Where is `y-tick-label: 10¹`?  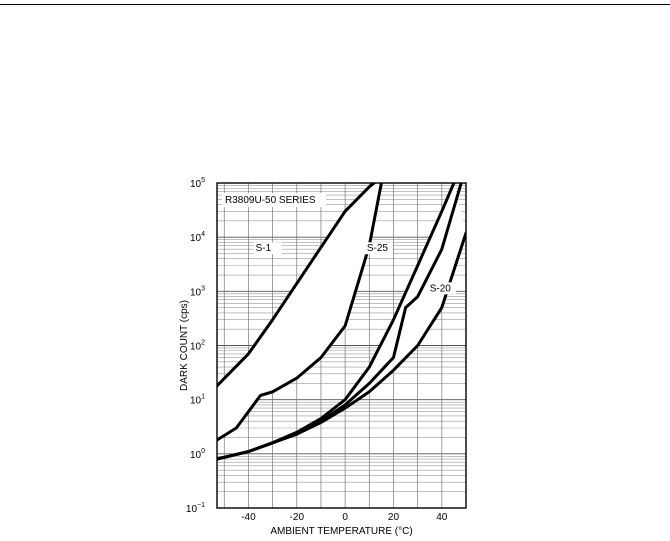
y-tick-label: 10¹ is located at coordinates (197, 400).